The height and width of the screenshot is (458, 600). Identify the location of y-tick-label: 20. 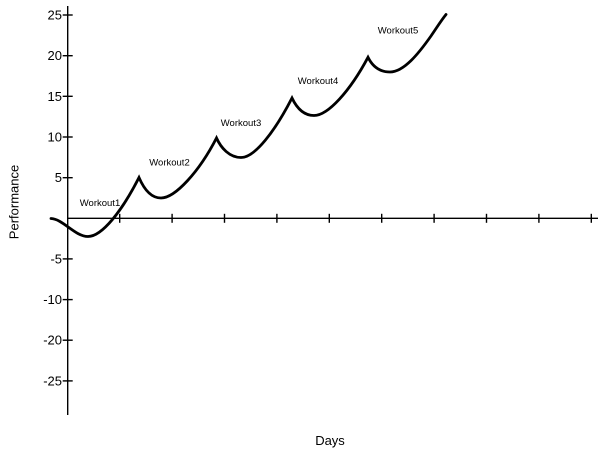
(55, 55).